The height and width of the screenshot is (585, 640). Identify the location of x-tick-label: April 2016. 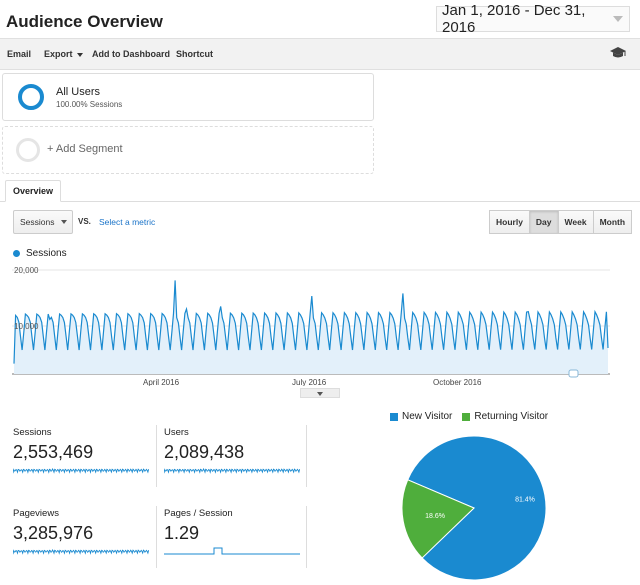
(161, 382).